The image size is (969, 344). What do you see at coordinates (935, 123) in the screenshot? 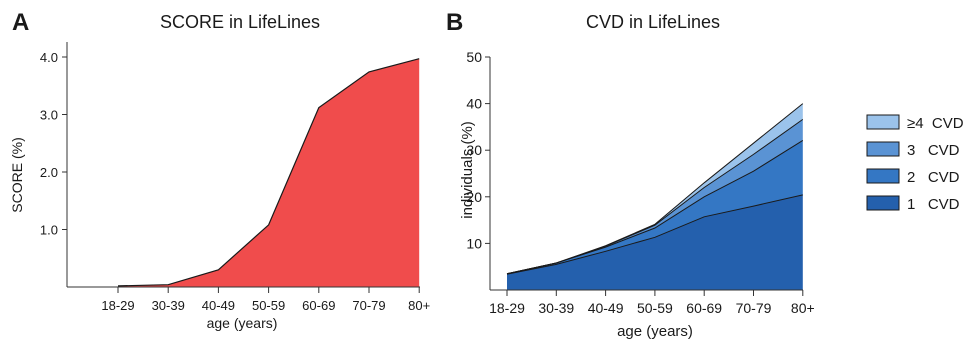
I see `legend-label: ≥4 CVD` at bounding box center [935, 123].